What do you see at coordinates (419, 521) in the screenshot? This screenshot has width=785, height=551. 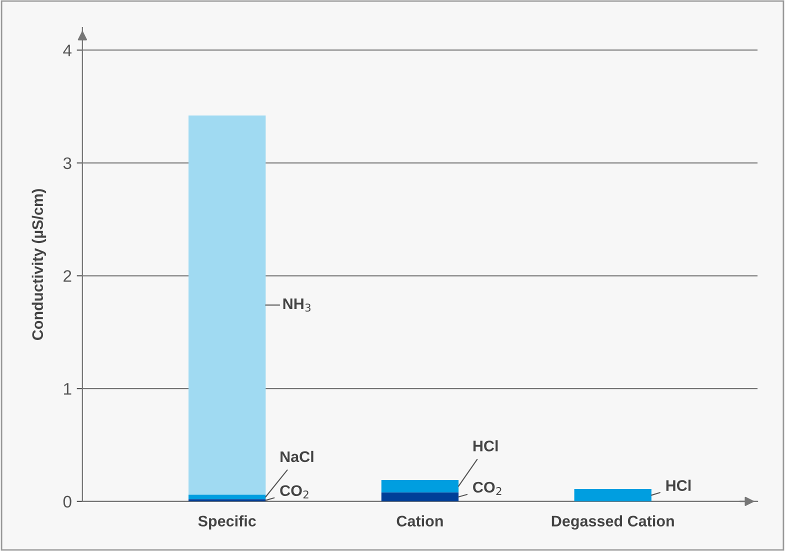 I see `x-tick-label: Cation` at bounding box center [419, 521].